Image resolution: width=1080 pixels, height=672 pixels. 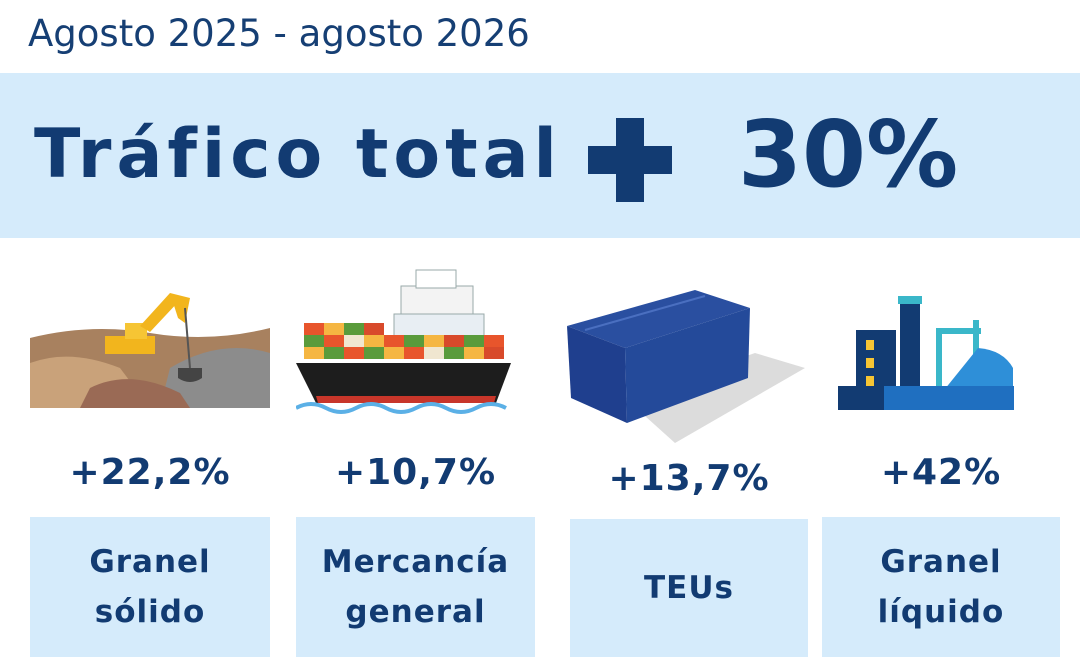 What do you see at coordinates (279, 33) in the screenshot?
I see `subtitle: Agosto 2025 - agosto 2026` at bounding box center [279, 33].